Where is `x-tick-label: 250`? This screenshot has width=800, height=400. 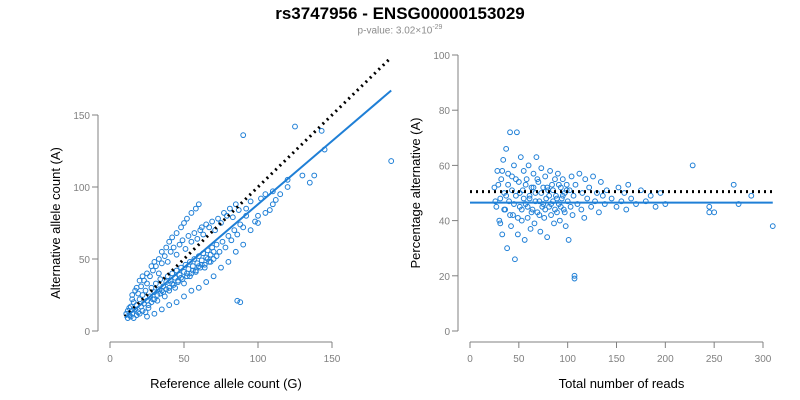 x-tick-label: 250 is located at coordinates (714, 359).